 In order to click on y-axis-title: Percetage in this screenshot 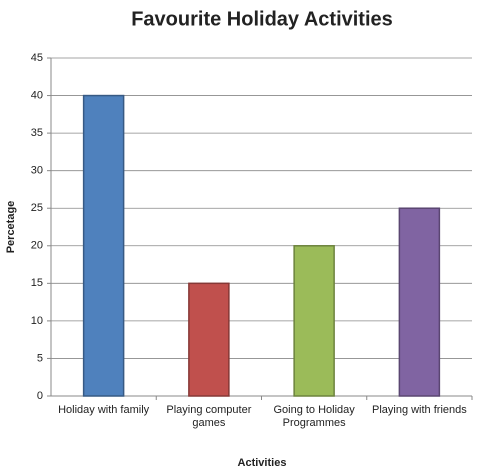, I will do `click(11, 227)`.